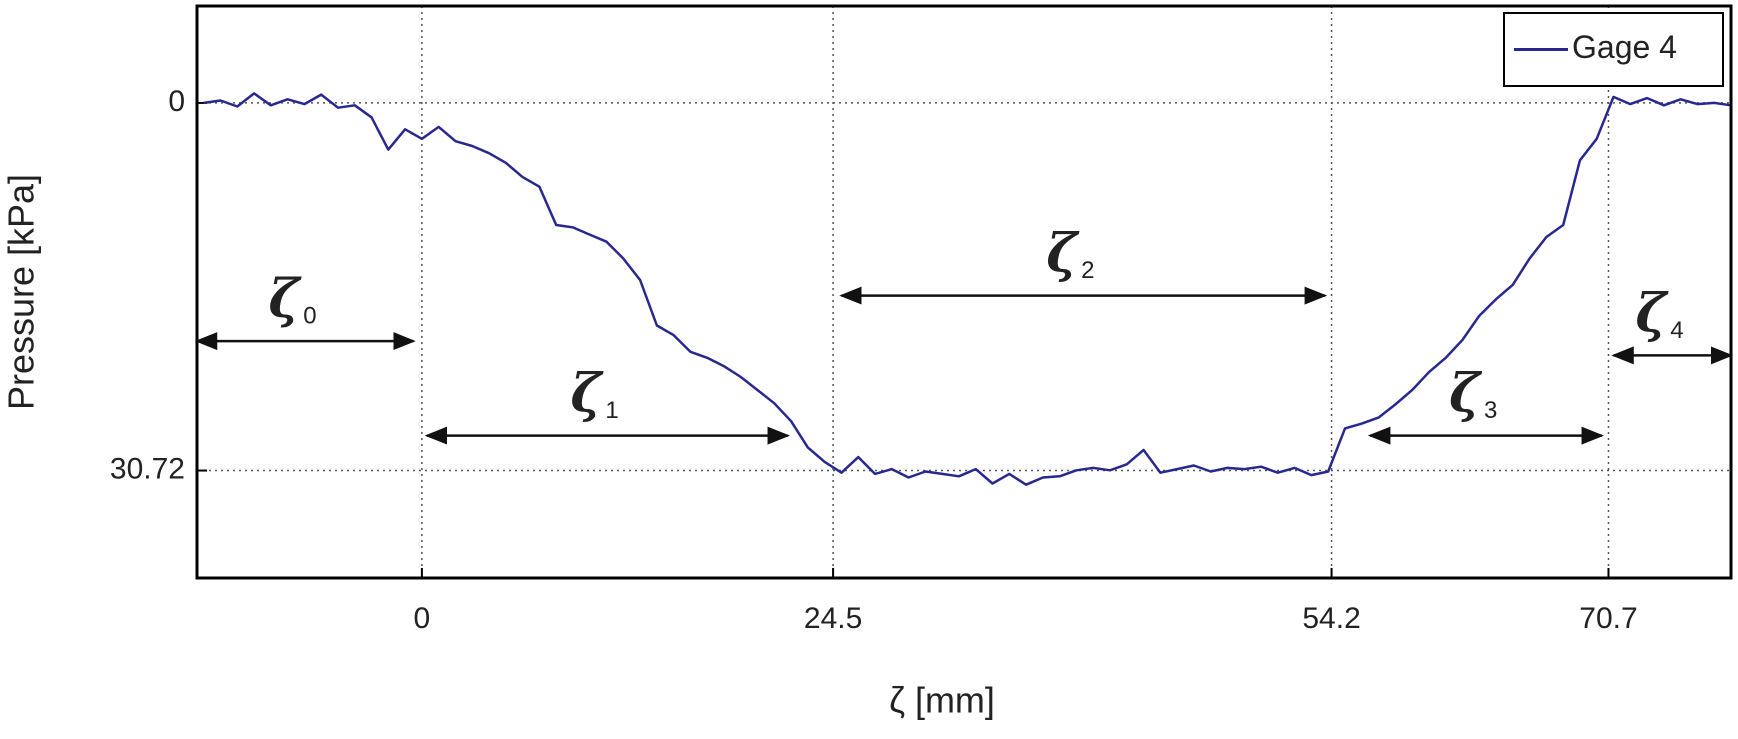  What do you see at coordinates (833, 618) in the screenshot?
I see `x-tick-label: 24.5` at bounding box center [833, 618].